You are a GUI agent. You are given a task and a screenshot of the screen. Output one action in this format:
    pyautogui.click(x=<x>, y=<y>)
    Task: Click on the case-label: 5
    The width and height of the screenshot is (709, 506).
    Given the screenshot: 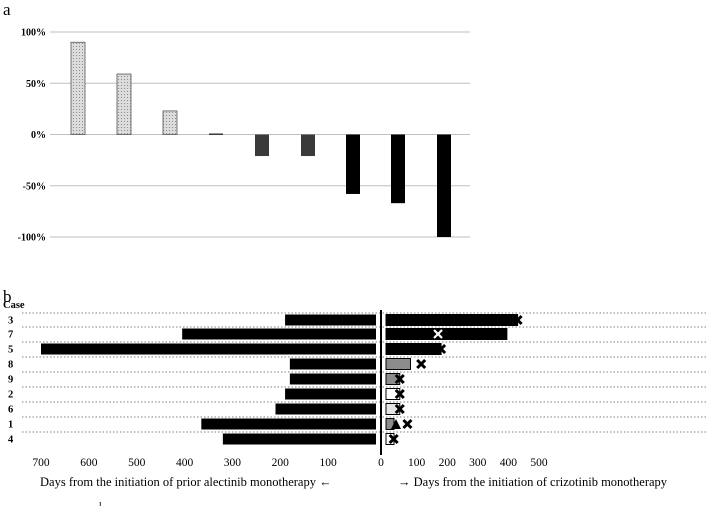 What is the action you would take?
    pyautogui.click(x=10, y=350)
    